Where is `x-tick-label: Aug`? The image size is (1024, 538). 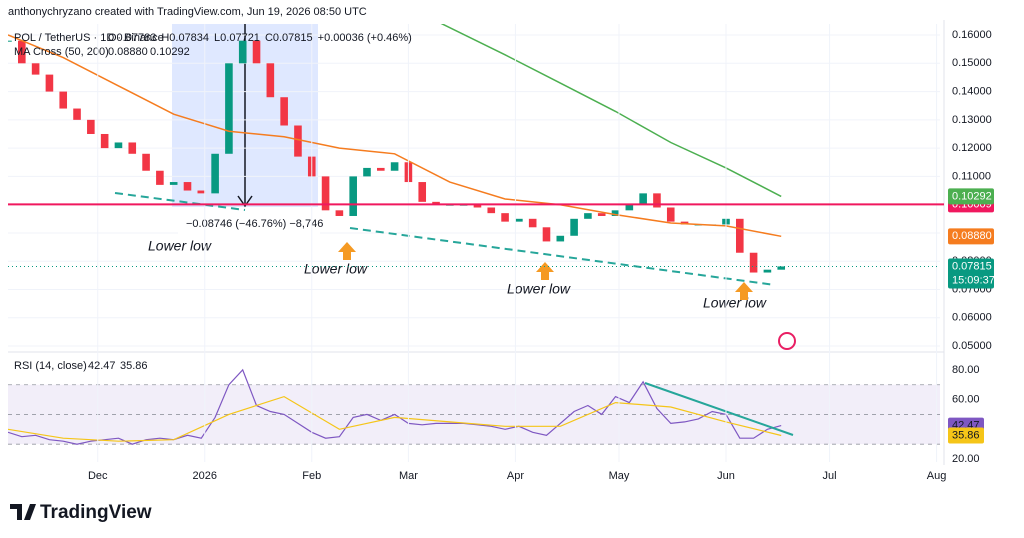
x-tick-label: Aug is located at coordinates (937, 476).